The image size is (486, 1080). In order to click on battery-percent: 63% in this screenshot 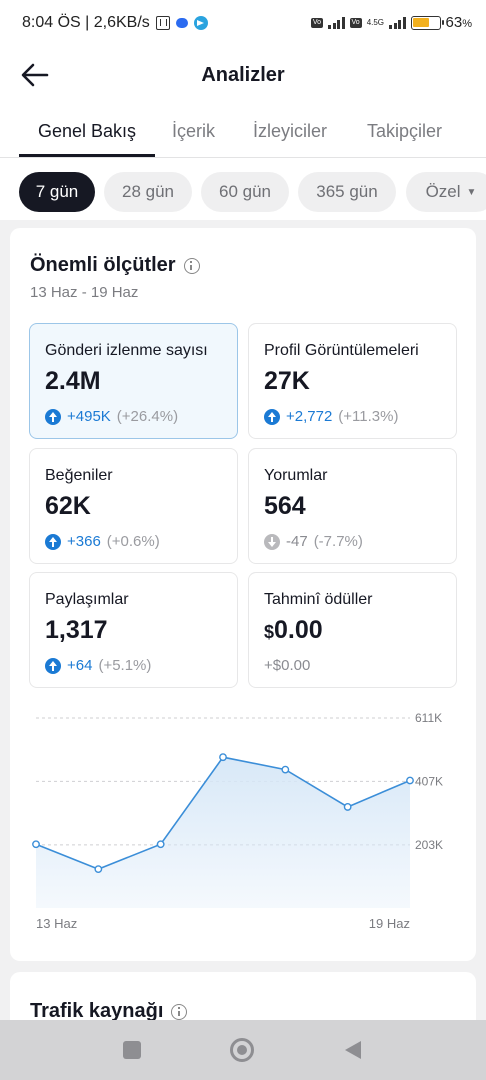, I will do `click(458, 22)`.